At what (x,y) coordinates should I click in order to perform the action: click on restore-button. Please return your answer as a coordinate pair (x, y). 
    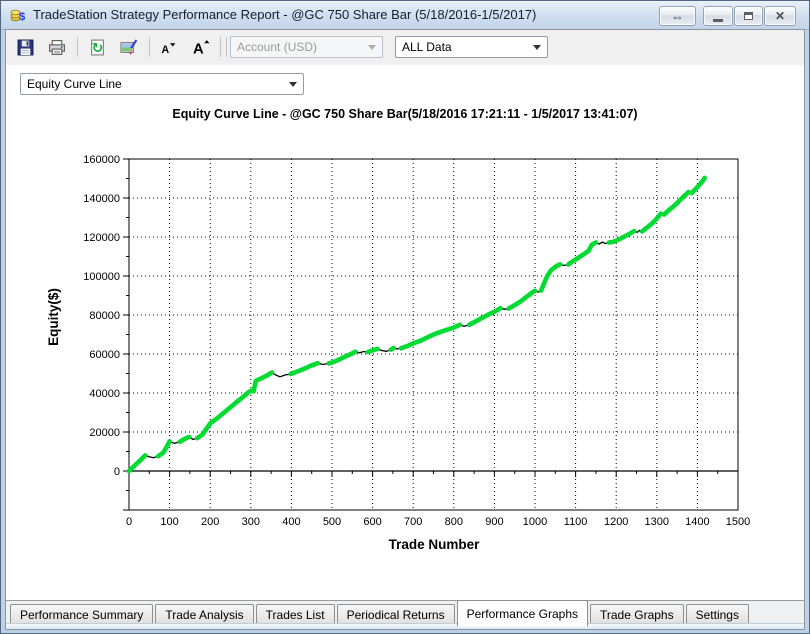
    Looking at the image, I should click on (748, 16).